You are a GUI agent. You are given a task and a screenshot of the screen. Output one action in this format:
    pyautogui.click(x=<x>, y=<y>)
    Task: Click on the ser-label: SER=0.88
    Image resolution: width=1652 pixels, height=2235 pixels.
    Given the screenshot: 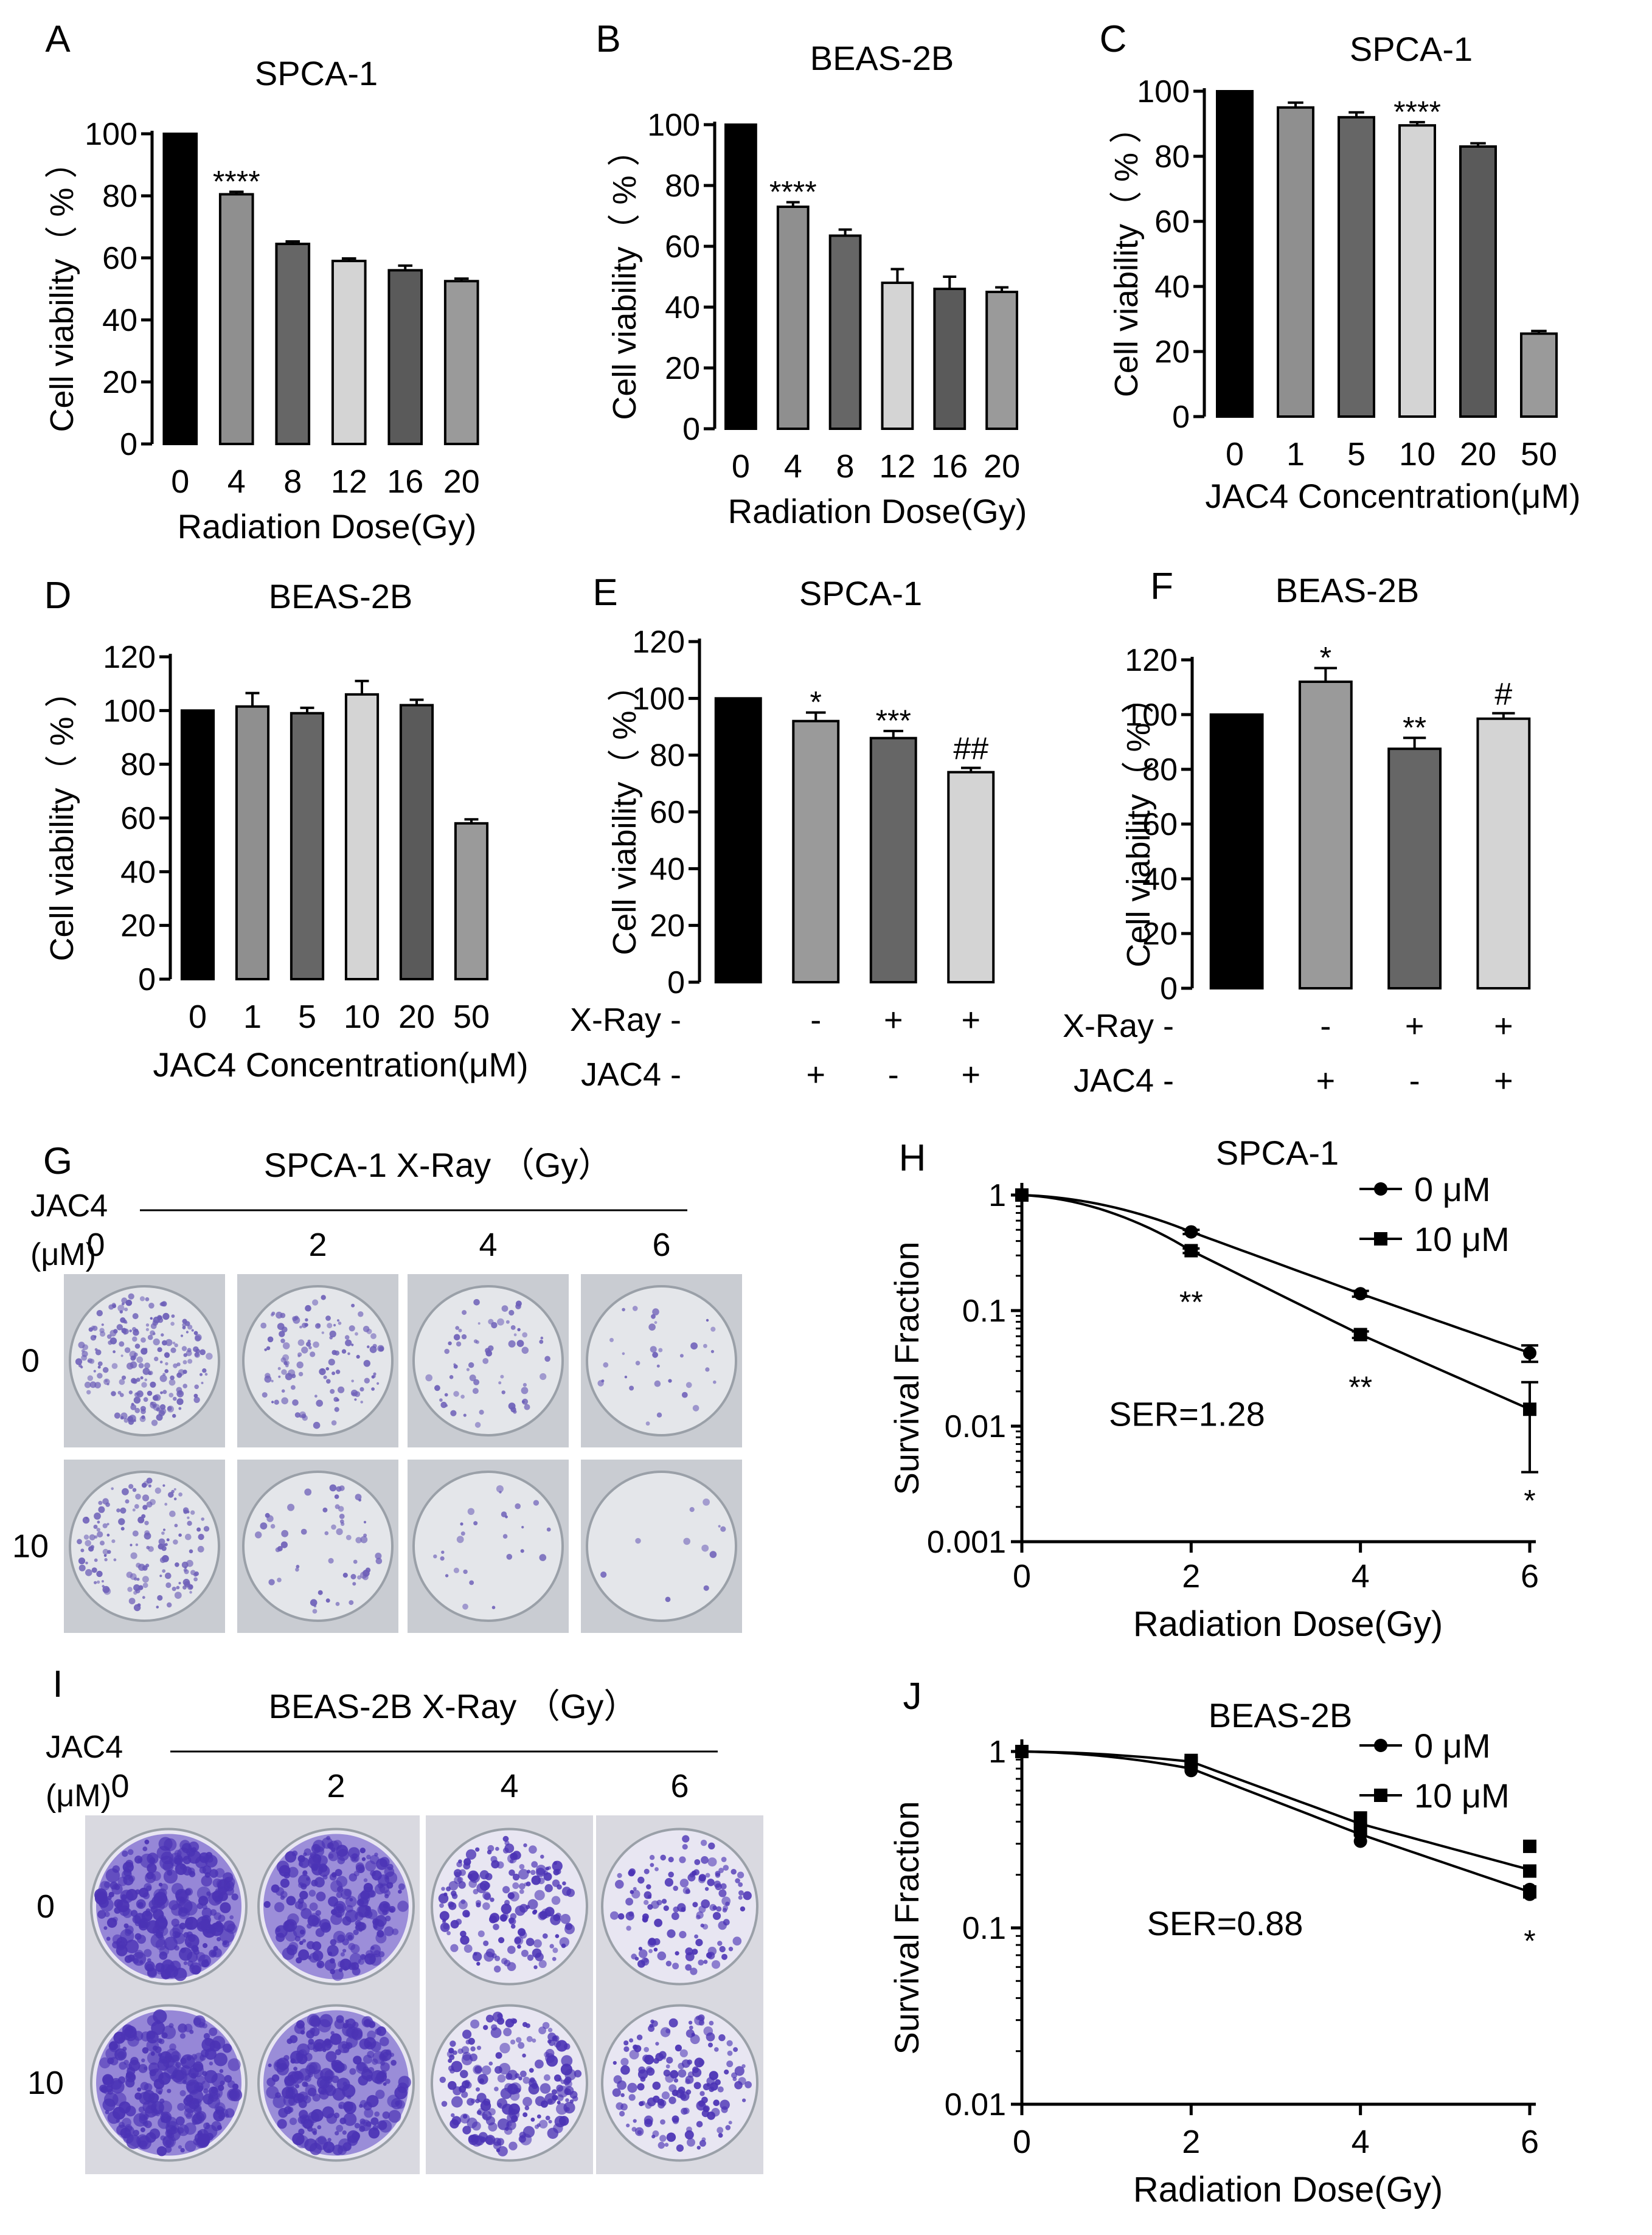 What is the action you would take?
    pyautogui.click(x=1225, y=1923)
    